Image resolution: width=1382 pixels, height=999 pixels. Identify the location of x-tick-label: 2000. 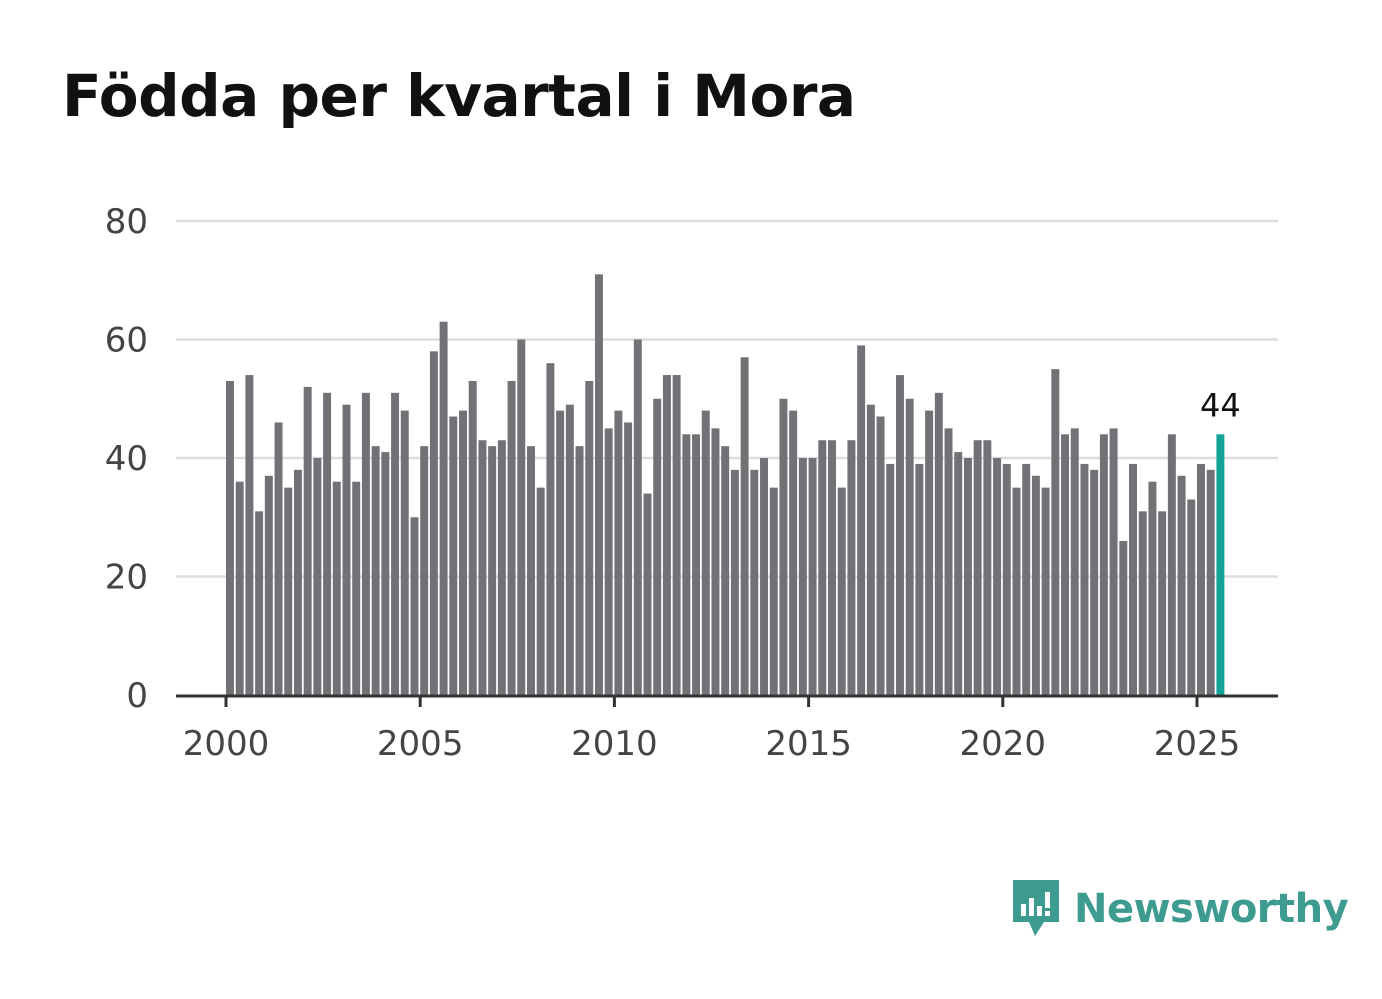
(226, 744).